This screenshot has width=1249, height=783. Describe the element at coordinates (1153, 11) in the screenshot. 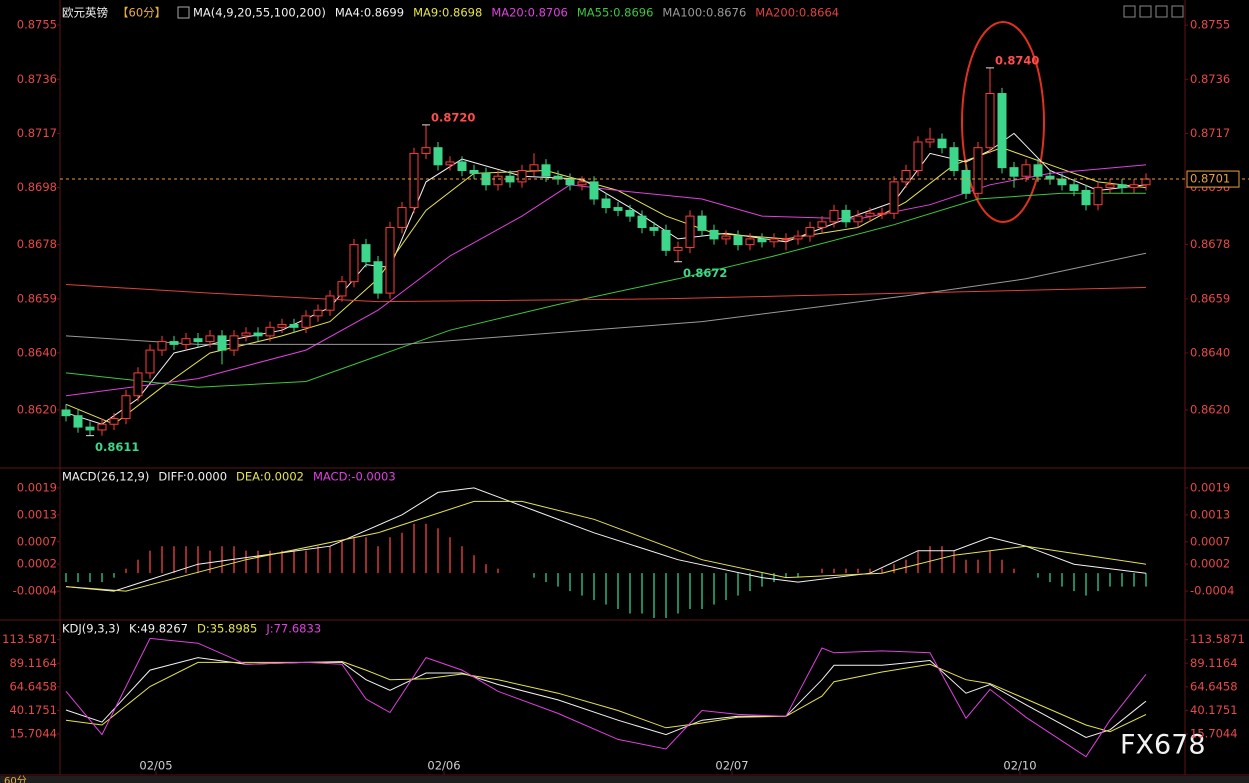

I see `window-icons` at that location.